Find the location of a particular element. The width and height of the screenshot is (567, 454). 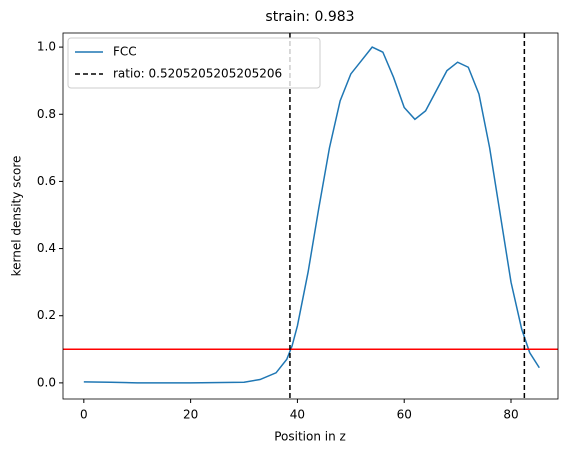

legend-label: FCC is located at coordinates (125, 52).